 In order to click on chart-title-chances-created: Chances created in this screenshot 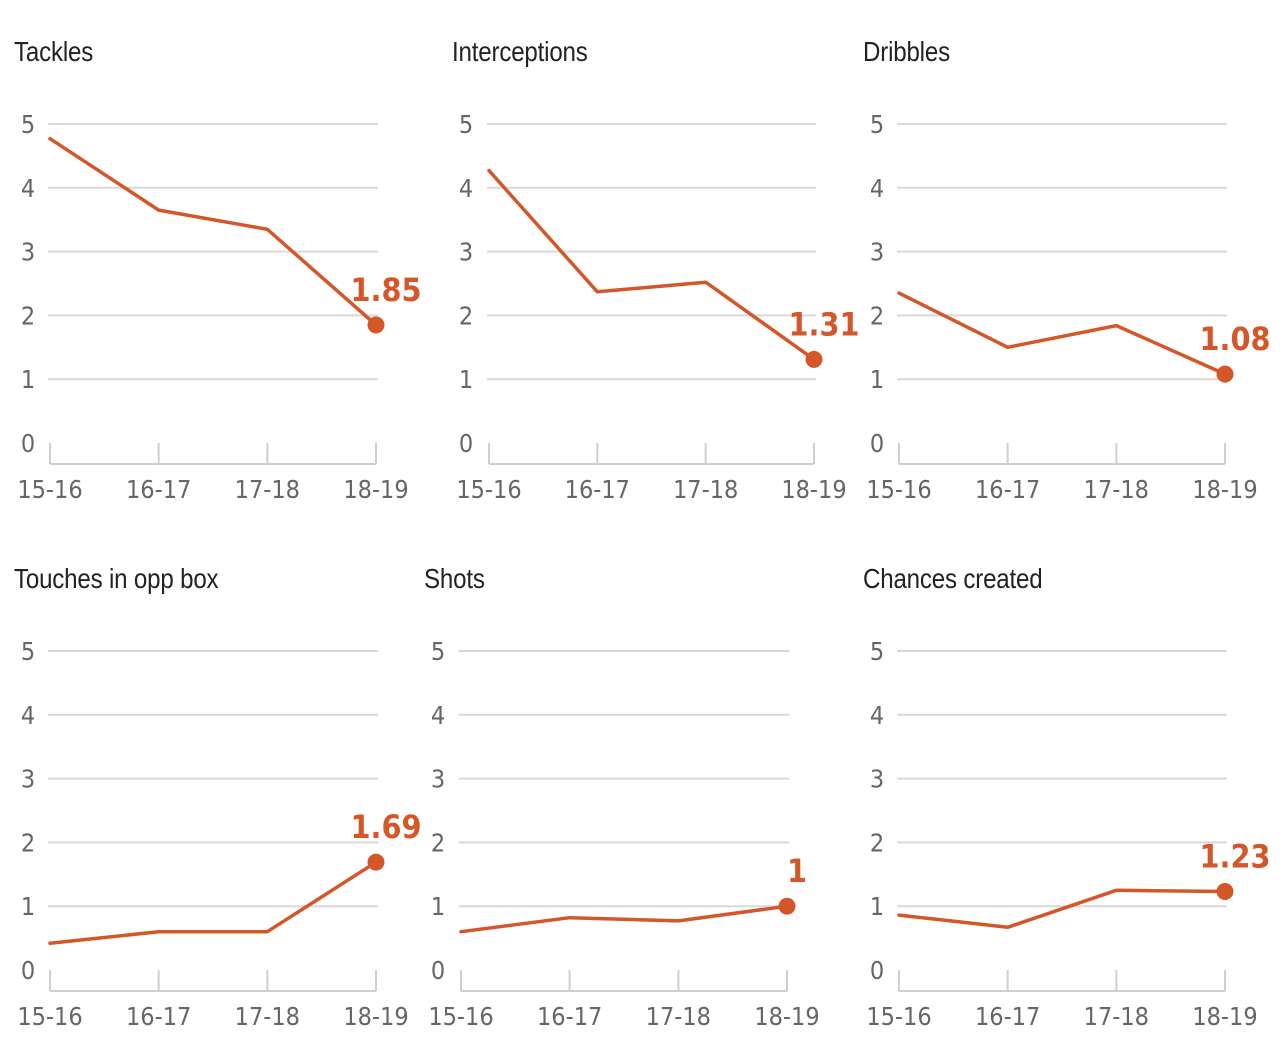, I will do `click(953, 578)`.